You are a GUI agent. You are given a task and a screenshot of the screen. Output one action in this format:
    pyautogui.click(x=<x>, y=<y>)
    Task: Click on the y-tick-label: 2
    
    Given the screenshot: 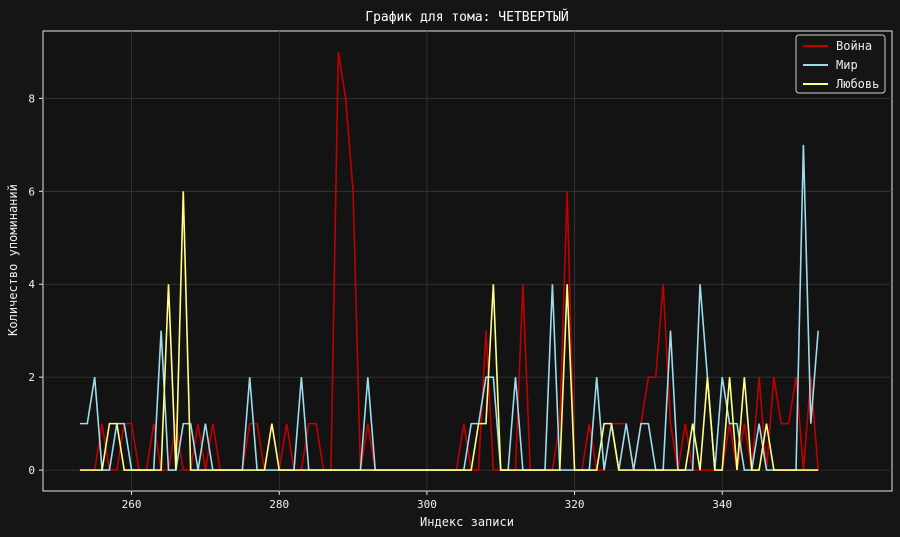 What is the action you would take?
    pyautogui.click(x=31, y=377)
    